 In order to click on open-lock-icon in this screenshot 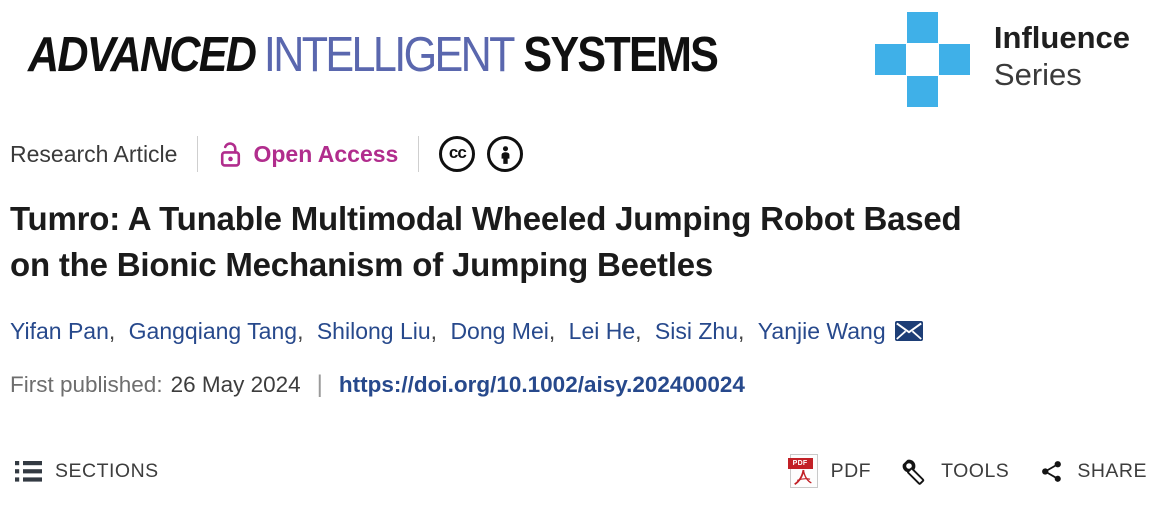, I will do `click(230, 154)`.